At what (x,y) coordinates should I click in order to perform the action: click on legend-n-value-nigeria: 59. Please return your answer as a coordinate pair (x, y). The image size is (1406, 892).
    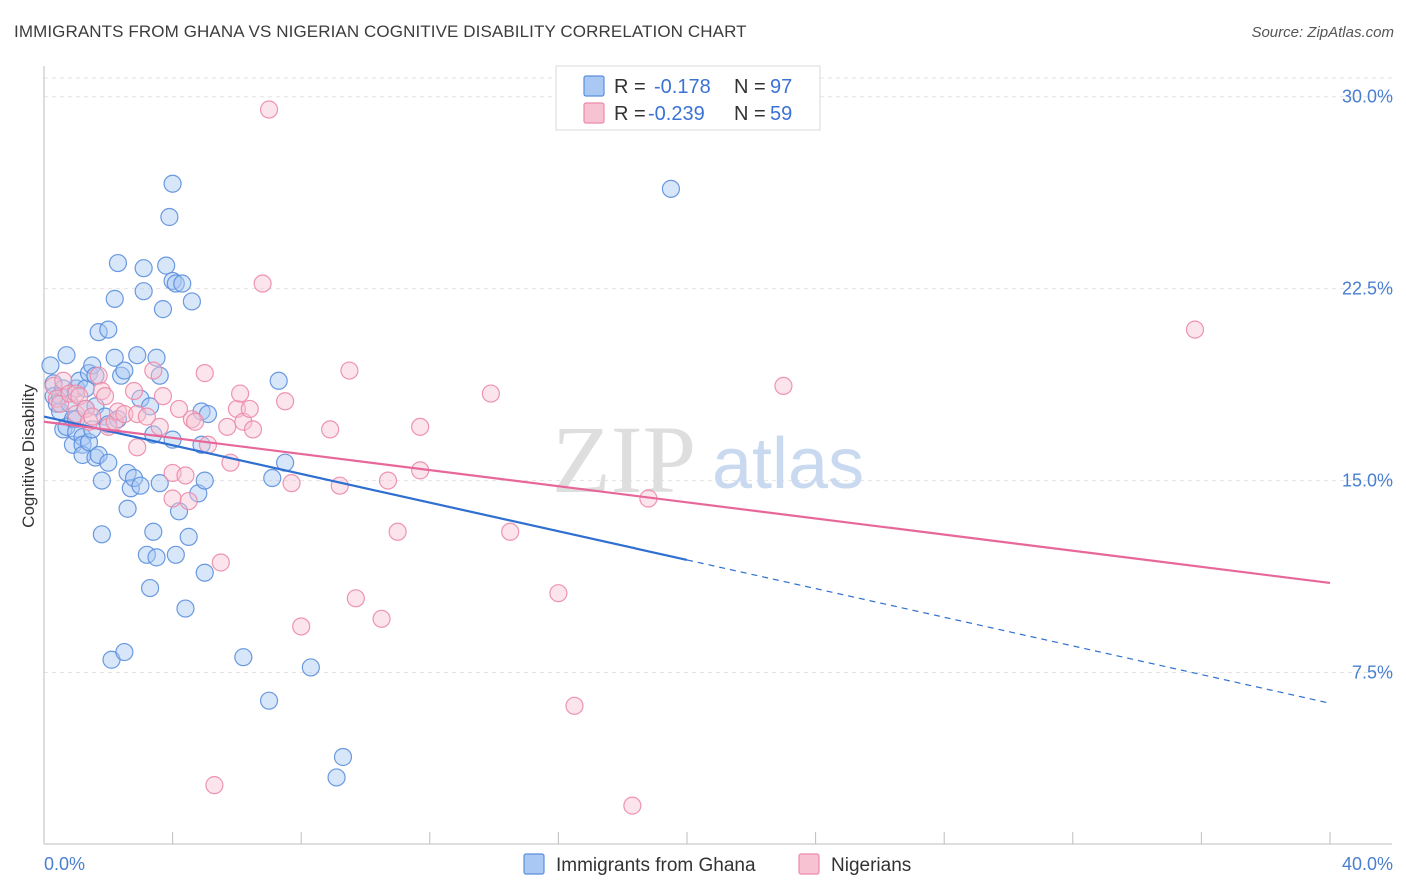
    Looking at the image, I should click on (781, 114).